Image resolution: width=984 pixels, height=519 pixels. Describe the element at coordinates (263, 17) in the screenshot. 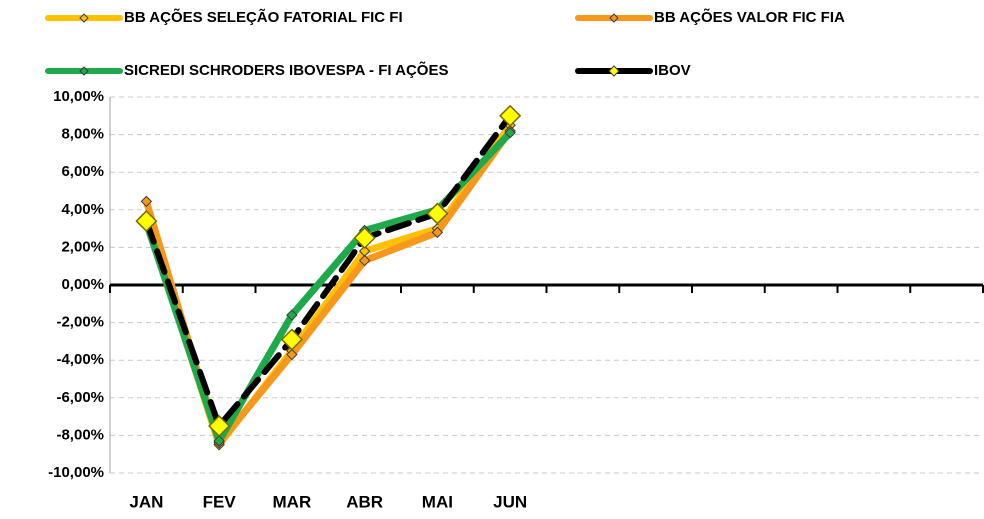

I see `legend-label: BB AÇÕES SELEÇÃO FATORIAL FIC FI` at that location.